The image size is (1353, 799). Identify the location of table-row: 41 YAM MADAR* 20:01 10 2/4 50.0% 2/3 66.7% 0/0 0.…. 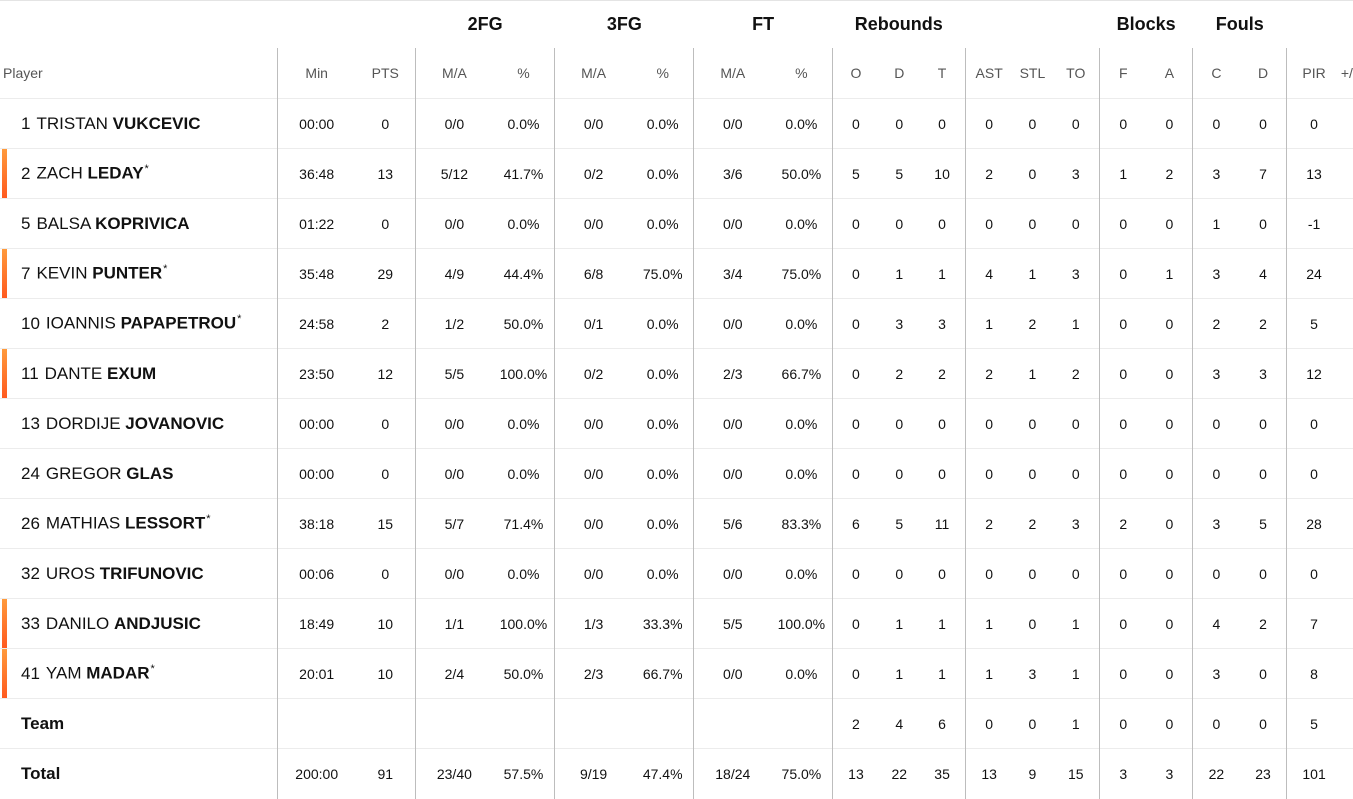
(676, 673).